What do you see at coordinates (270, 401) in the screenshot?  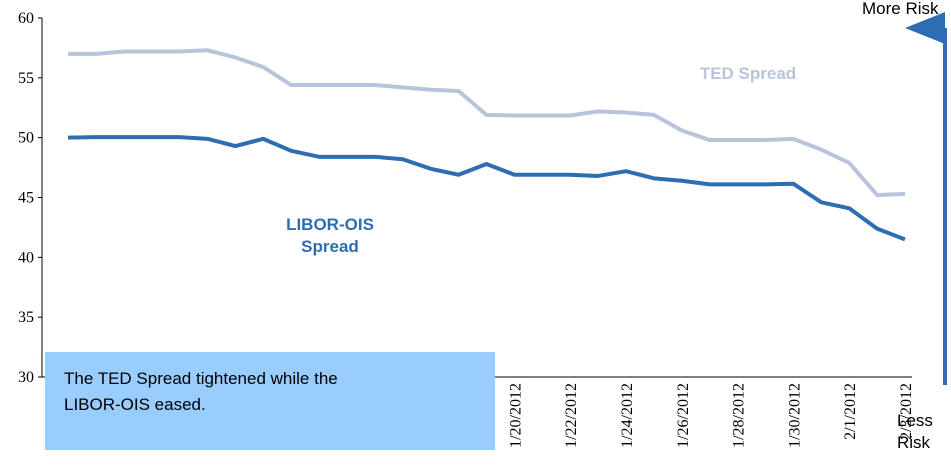 I see `note-box` at bounding box center [270, 401].